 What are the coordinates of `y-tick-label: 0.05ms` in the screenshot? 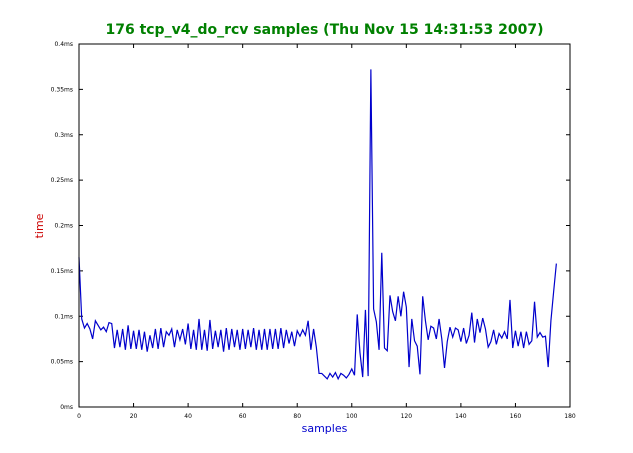 It's located at (62, 362).